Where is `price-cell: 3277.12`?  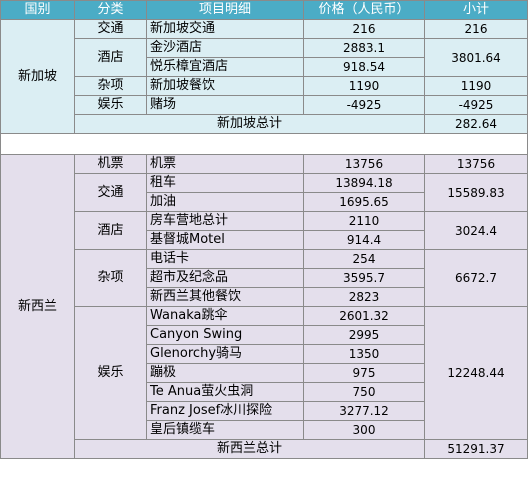
price-cell: 3277.12 is located at coordinates (364, 411).